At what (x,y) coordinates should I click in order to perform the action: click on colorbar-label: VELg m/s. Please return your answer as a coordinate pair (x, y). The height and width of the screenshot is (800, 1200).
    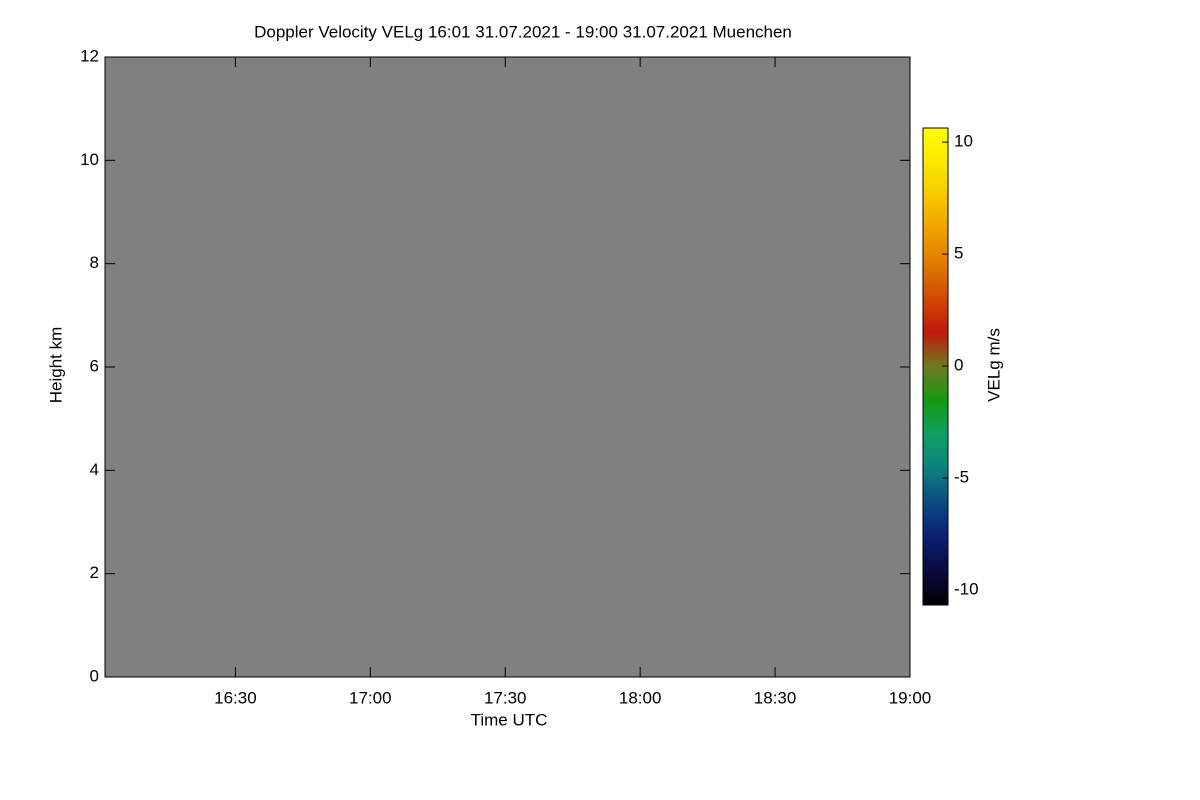
    Looking at the image, I should click on (993, 365).